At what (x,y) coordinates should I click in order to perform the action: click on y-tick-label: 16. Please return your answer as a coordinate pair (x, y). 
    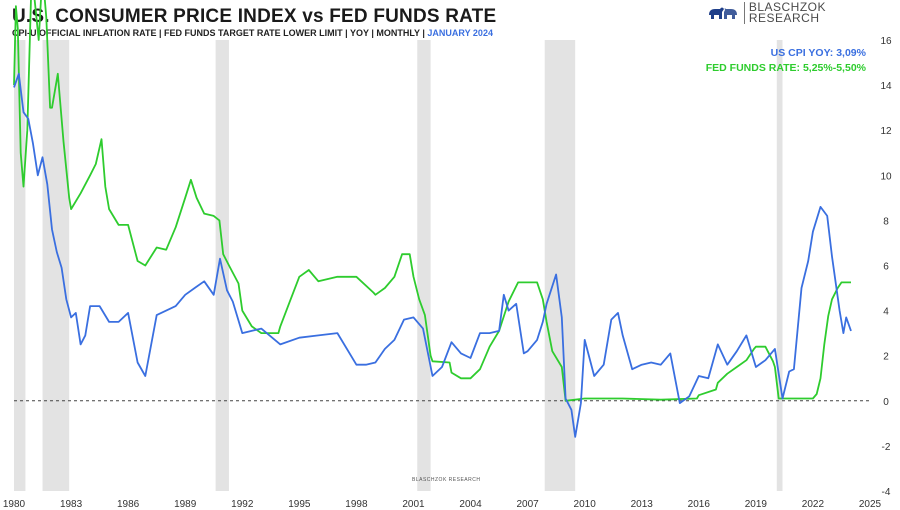
    Looking at the image, I should click on (886, 41).